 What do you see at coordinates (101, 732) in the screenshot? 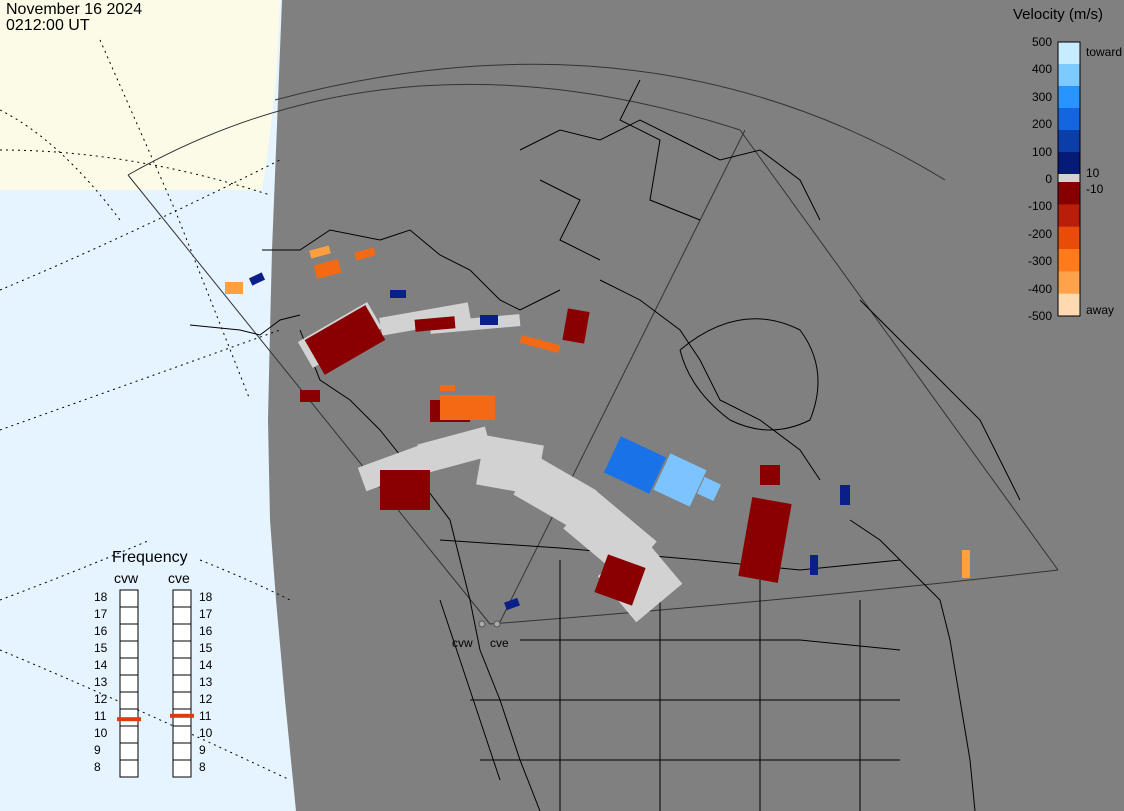
I see `freq-tick-left: 10` at bounding box center [101, 732].